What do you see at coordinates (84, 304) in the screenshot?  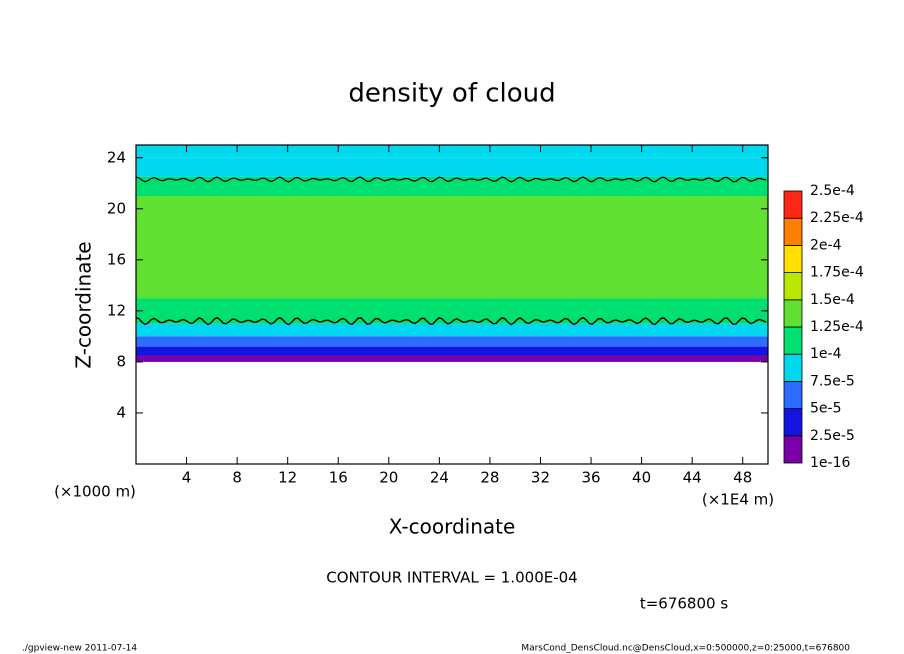 I see `y-axis-label: Z-coordinate` at bounding box center [84, 304].